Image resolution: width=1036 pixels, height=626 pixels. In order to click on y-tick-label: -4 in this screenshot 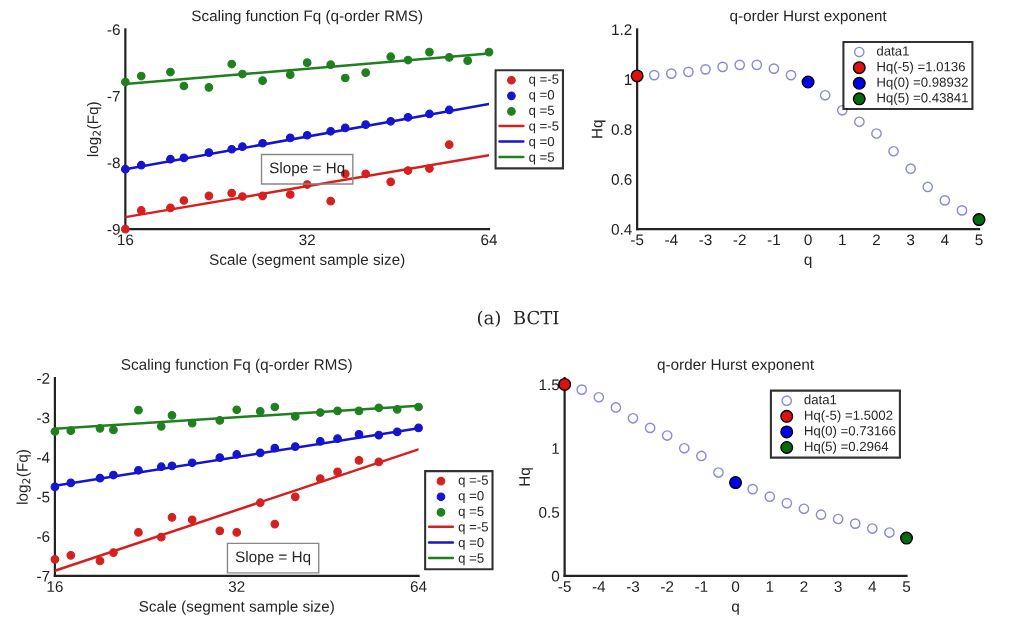, I will do `click(43, 457)`.